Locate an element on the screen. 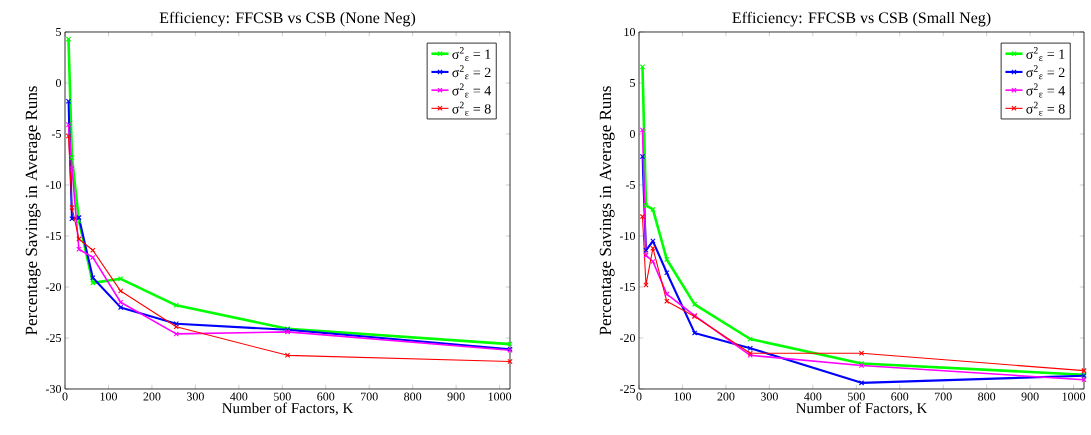 Image resolution: width=1091 pixels, height=435 pixels. chart-title: Efficiency: FFCSB vs CSB (Small Neg) is located at coordinates (861, 19).